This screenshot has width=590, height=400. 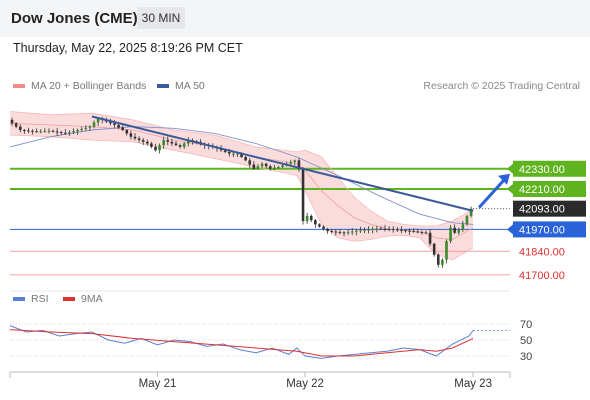 What do you see at coordinates (493, 192) in the screenshot?
I see `projection-arrow-shaft` at bounding box center [493, 192].